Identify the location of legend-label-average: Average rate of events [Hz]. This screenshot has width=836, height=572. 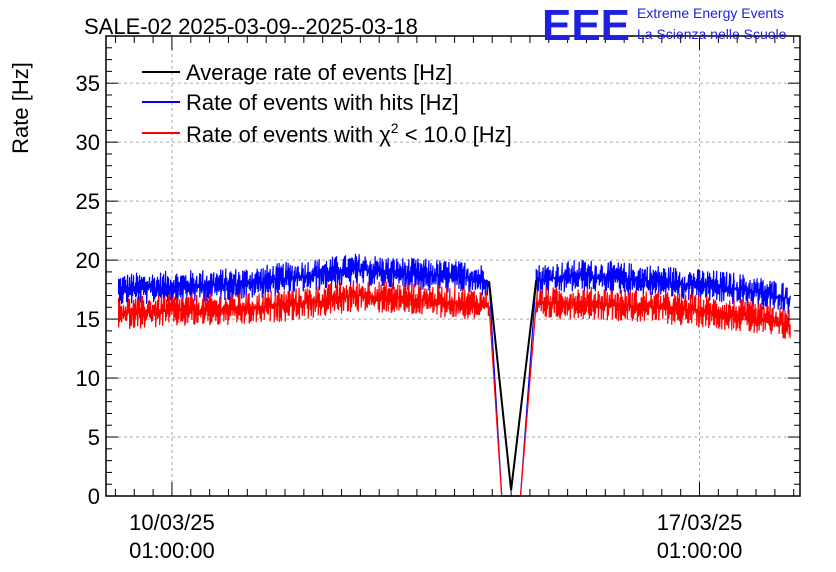
(319, 72).